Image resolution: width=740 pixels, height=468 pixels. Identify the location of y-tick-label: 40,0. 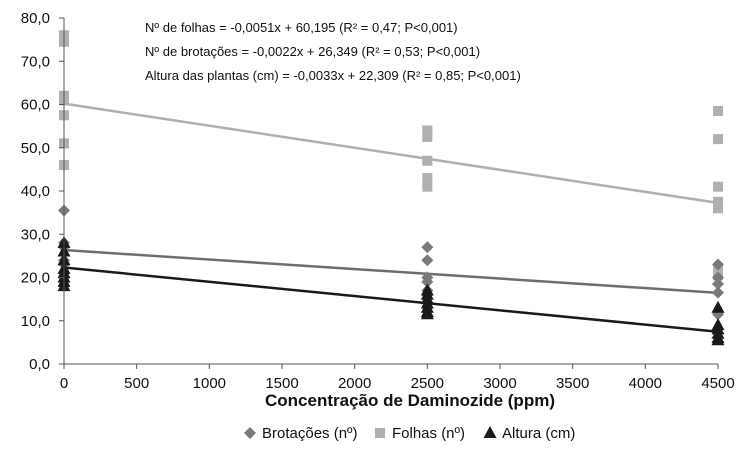
(35, 191).